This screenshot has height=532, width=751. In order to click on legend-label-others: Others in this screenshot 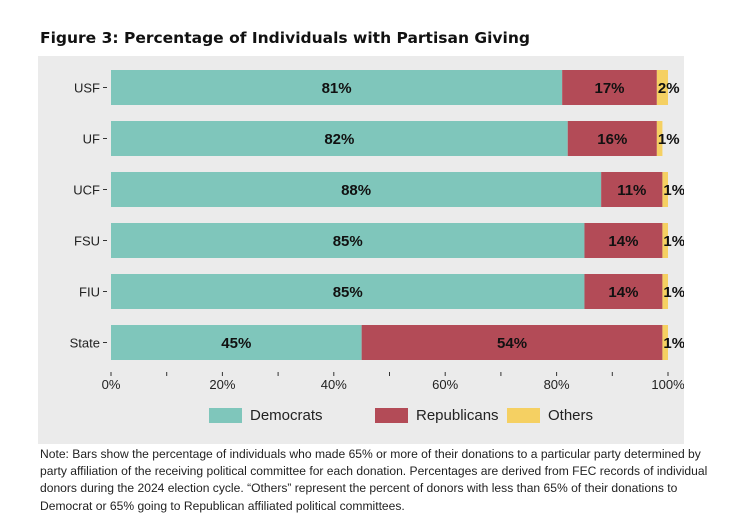, I will do `click(570, 415)`.